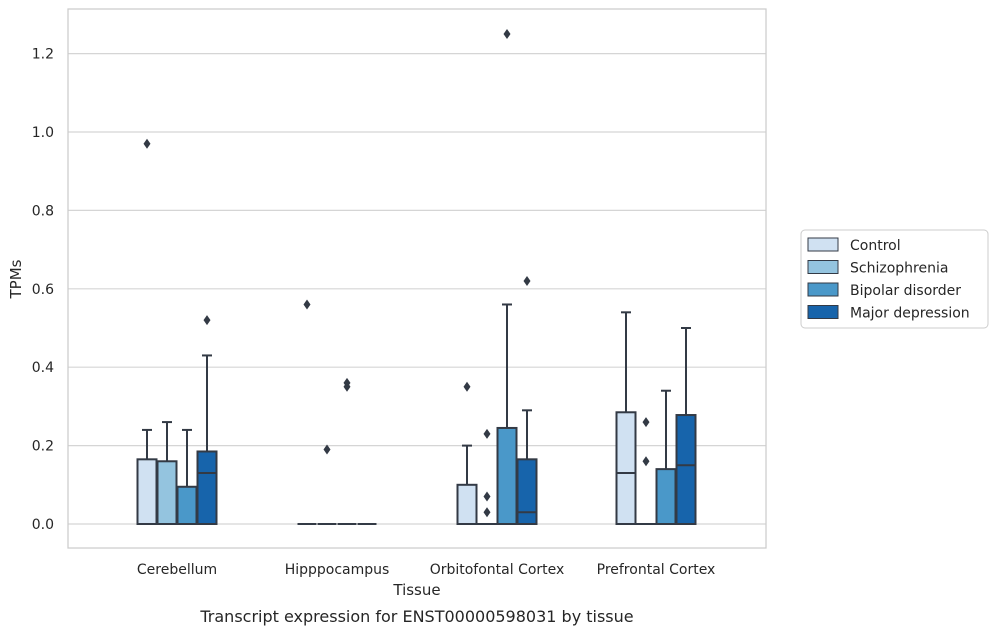 This screenshot has width=997, height=634. I want to click on y-axis-title: TPMs, so click(16, 279).